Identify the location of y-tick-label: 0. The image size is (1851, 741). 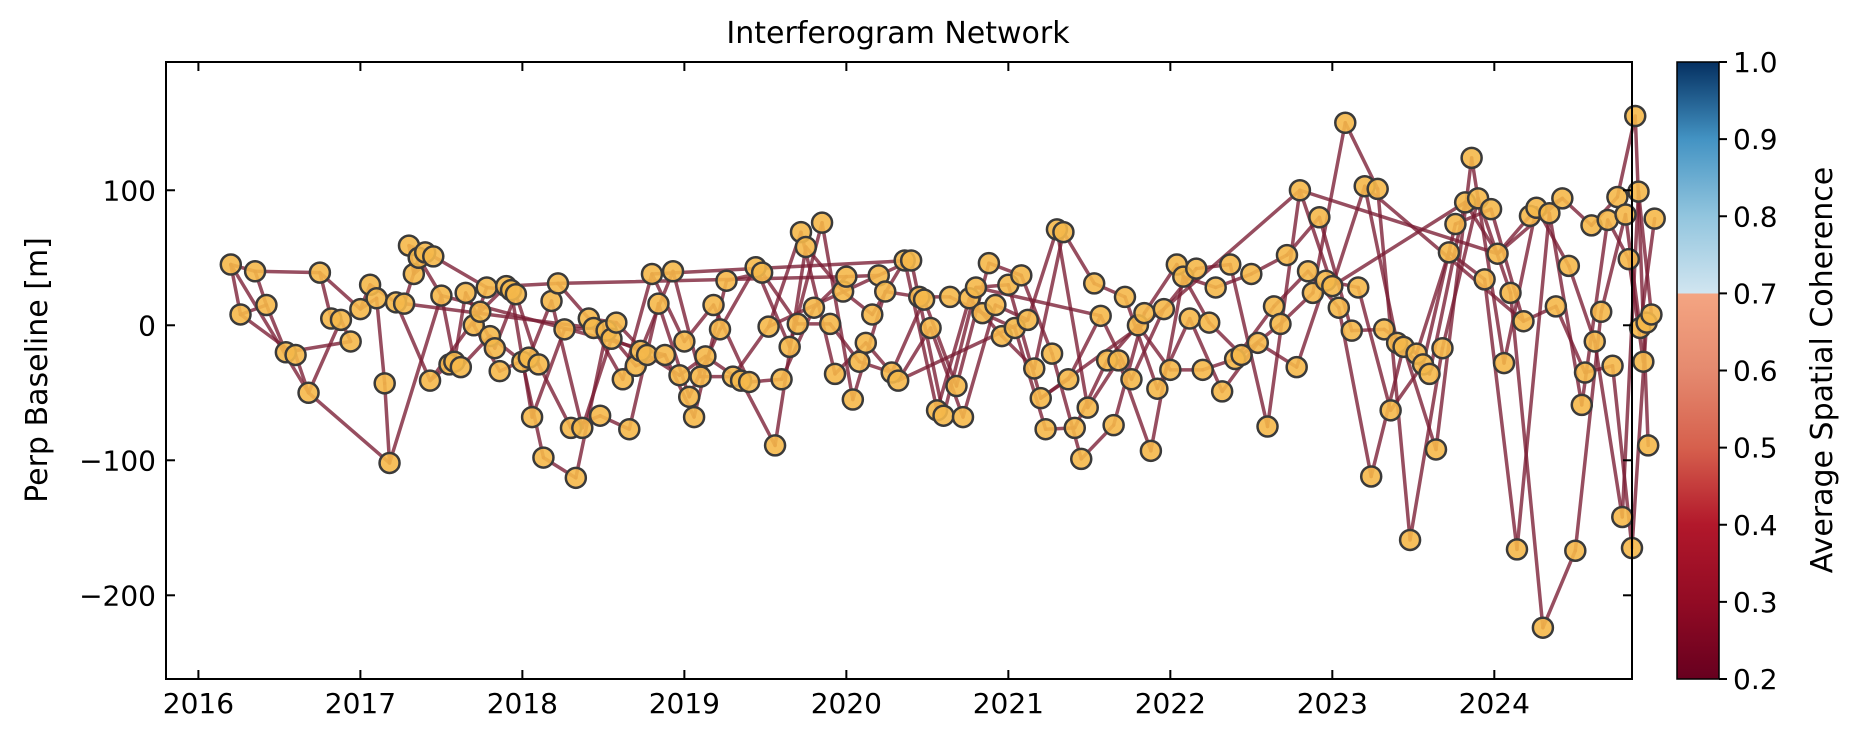
(147, 325).